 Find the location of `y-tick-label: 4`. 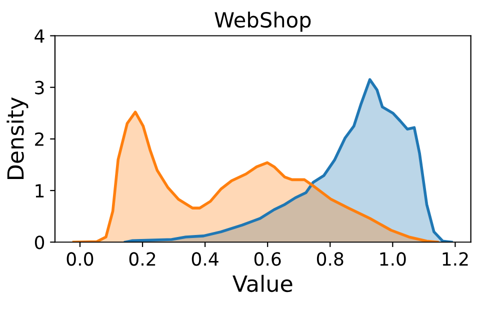

y-tick-label: 4 is located at coordinates (39, 36).